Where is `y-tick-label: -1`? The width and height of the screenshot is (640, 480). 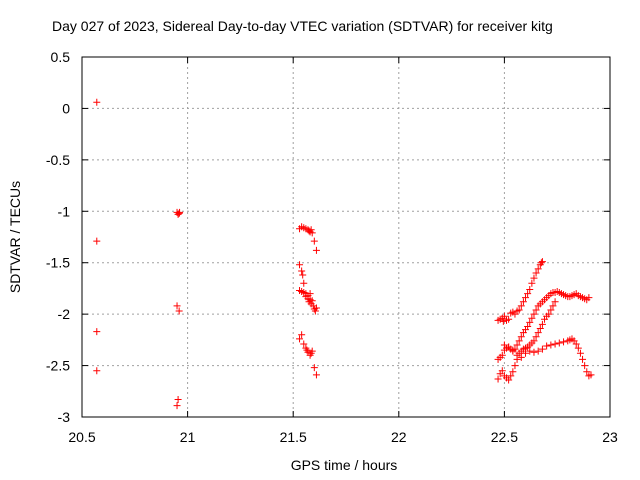
y-tick-label: -1 is located at coordinates (64, 211).